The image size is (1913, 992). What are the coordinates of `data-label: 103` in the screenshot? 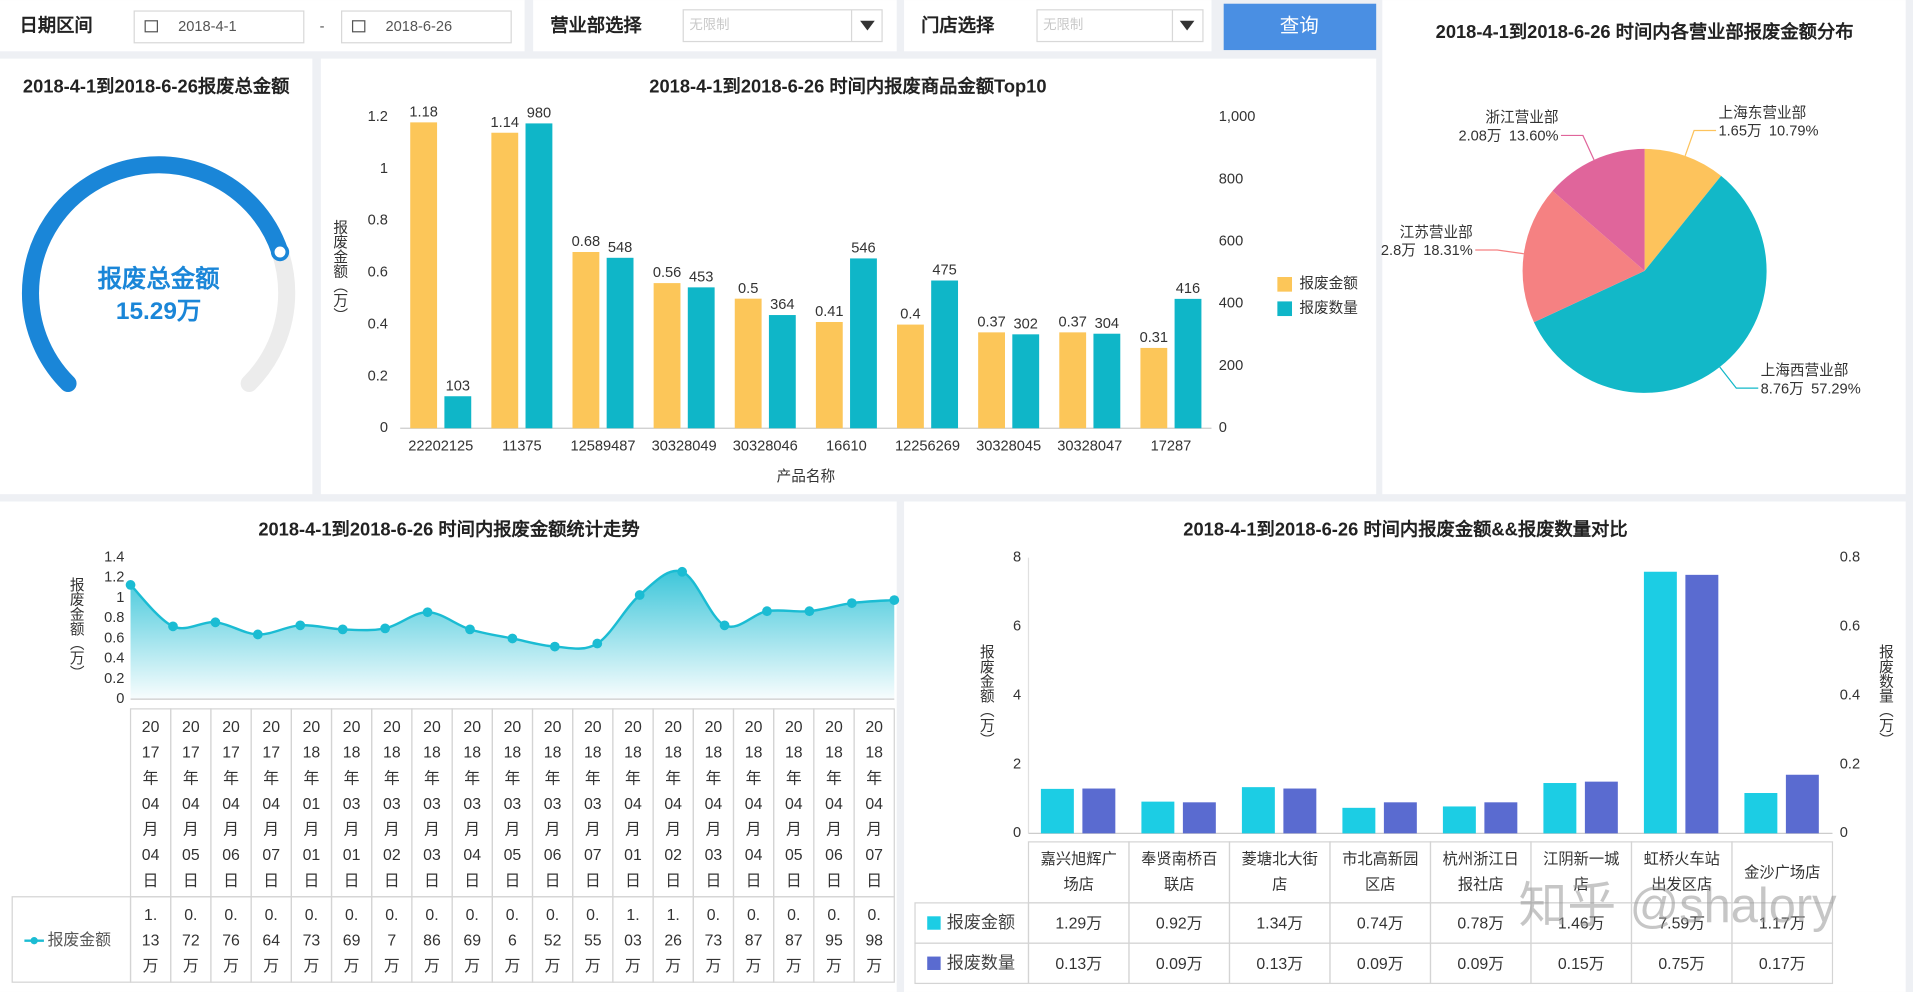 It's located at (458, 386).